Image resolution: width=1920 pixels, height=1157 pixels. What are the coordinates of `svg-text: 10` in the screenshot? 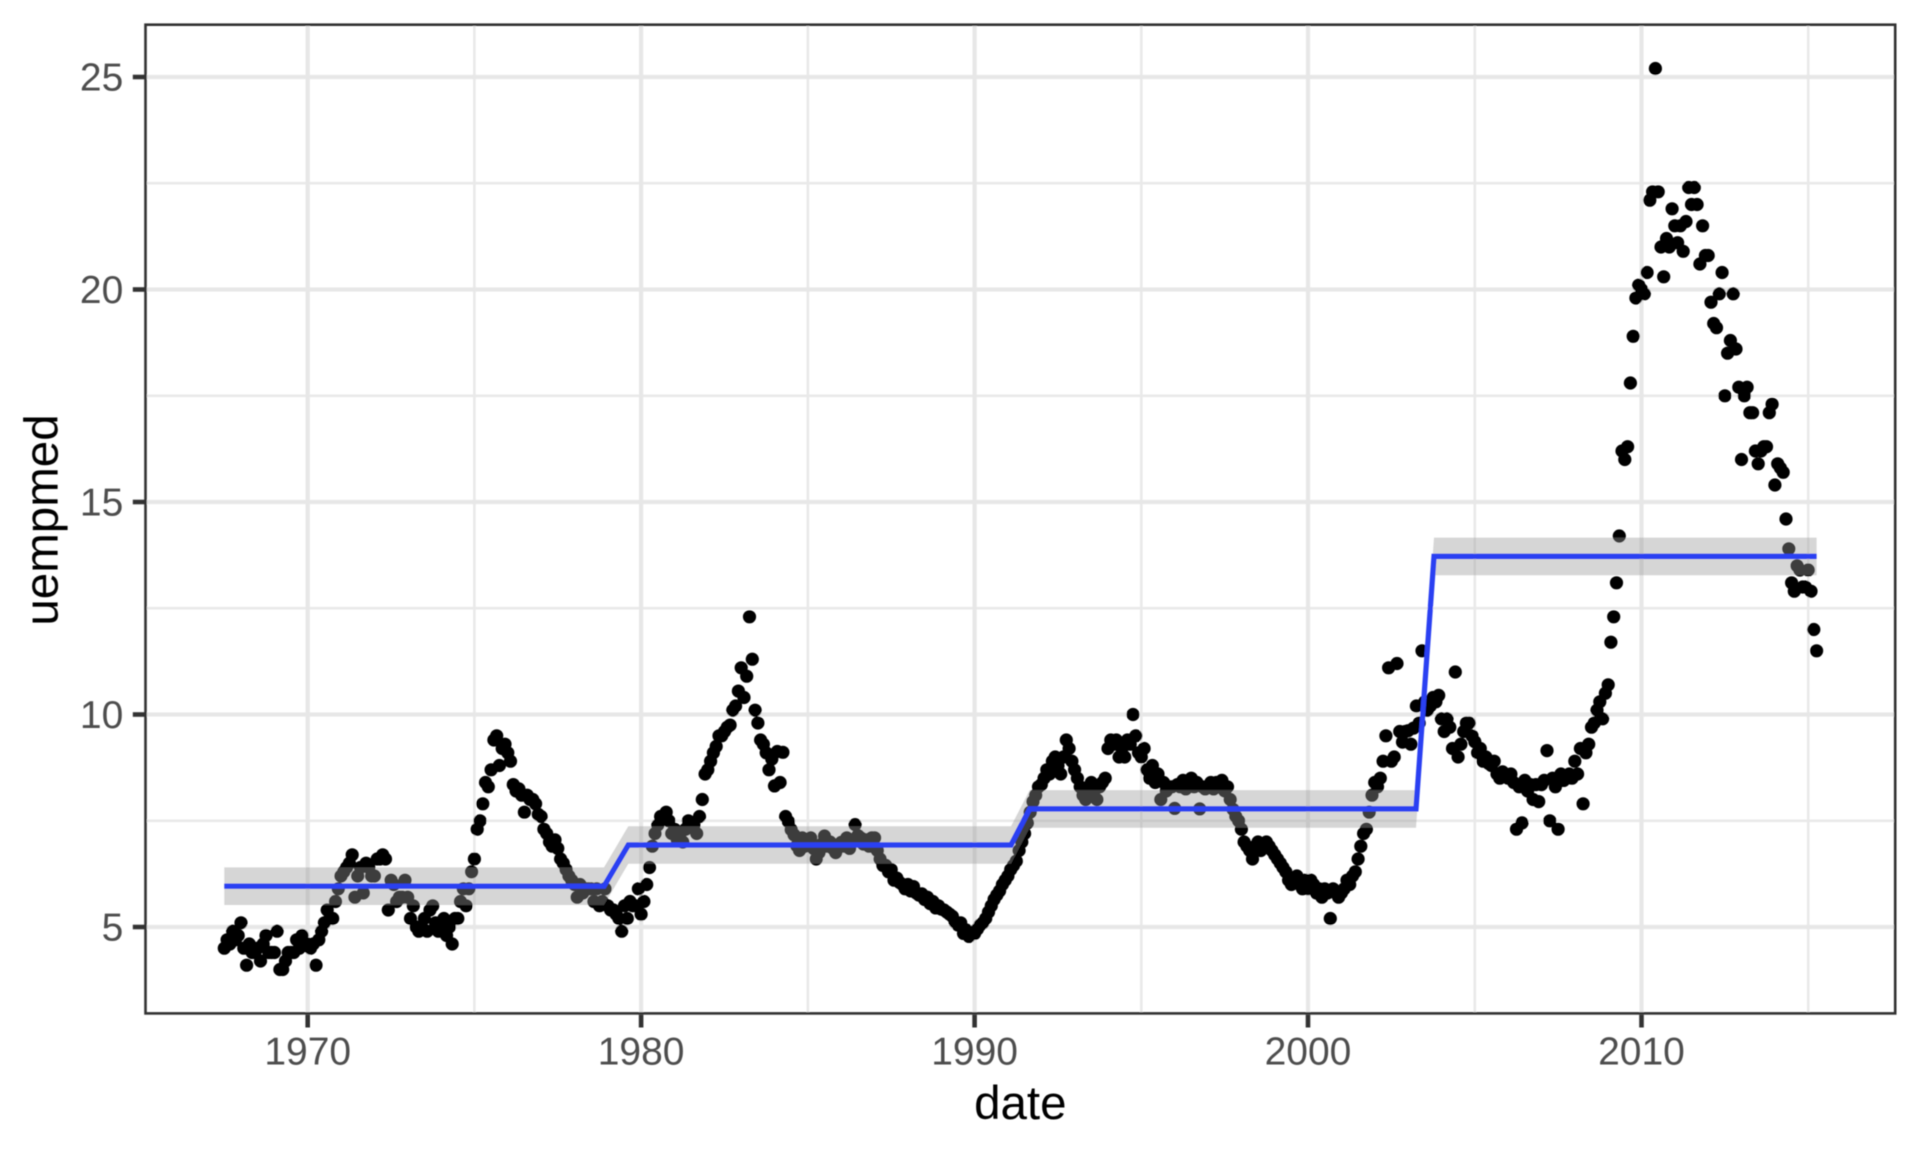 It's located at (101, 715).